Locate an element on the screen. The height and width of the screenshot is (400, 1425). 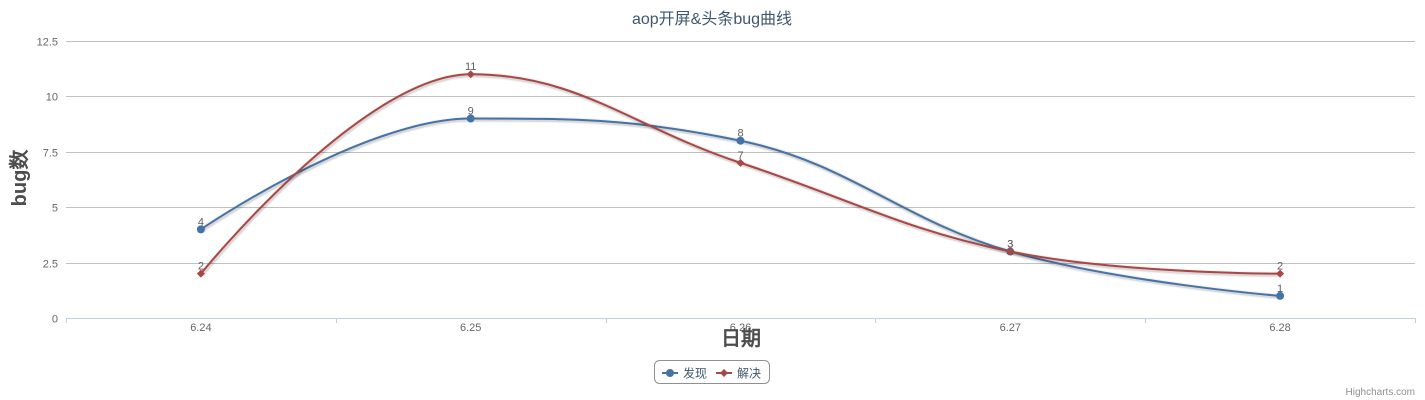
y-tick-label: 7.5 is located at coordinates (50, 154).